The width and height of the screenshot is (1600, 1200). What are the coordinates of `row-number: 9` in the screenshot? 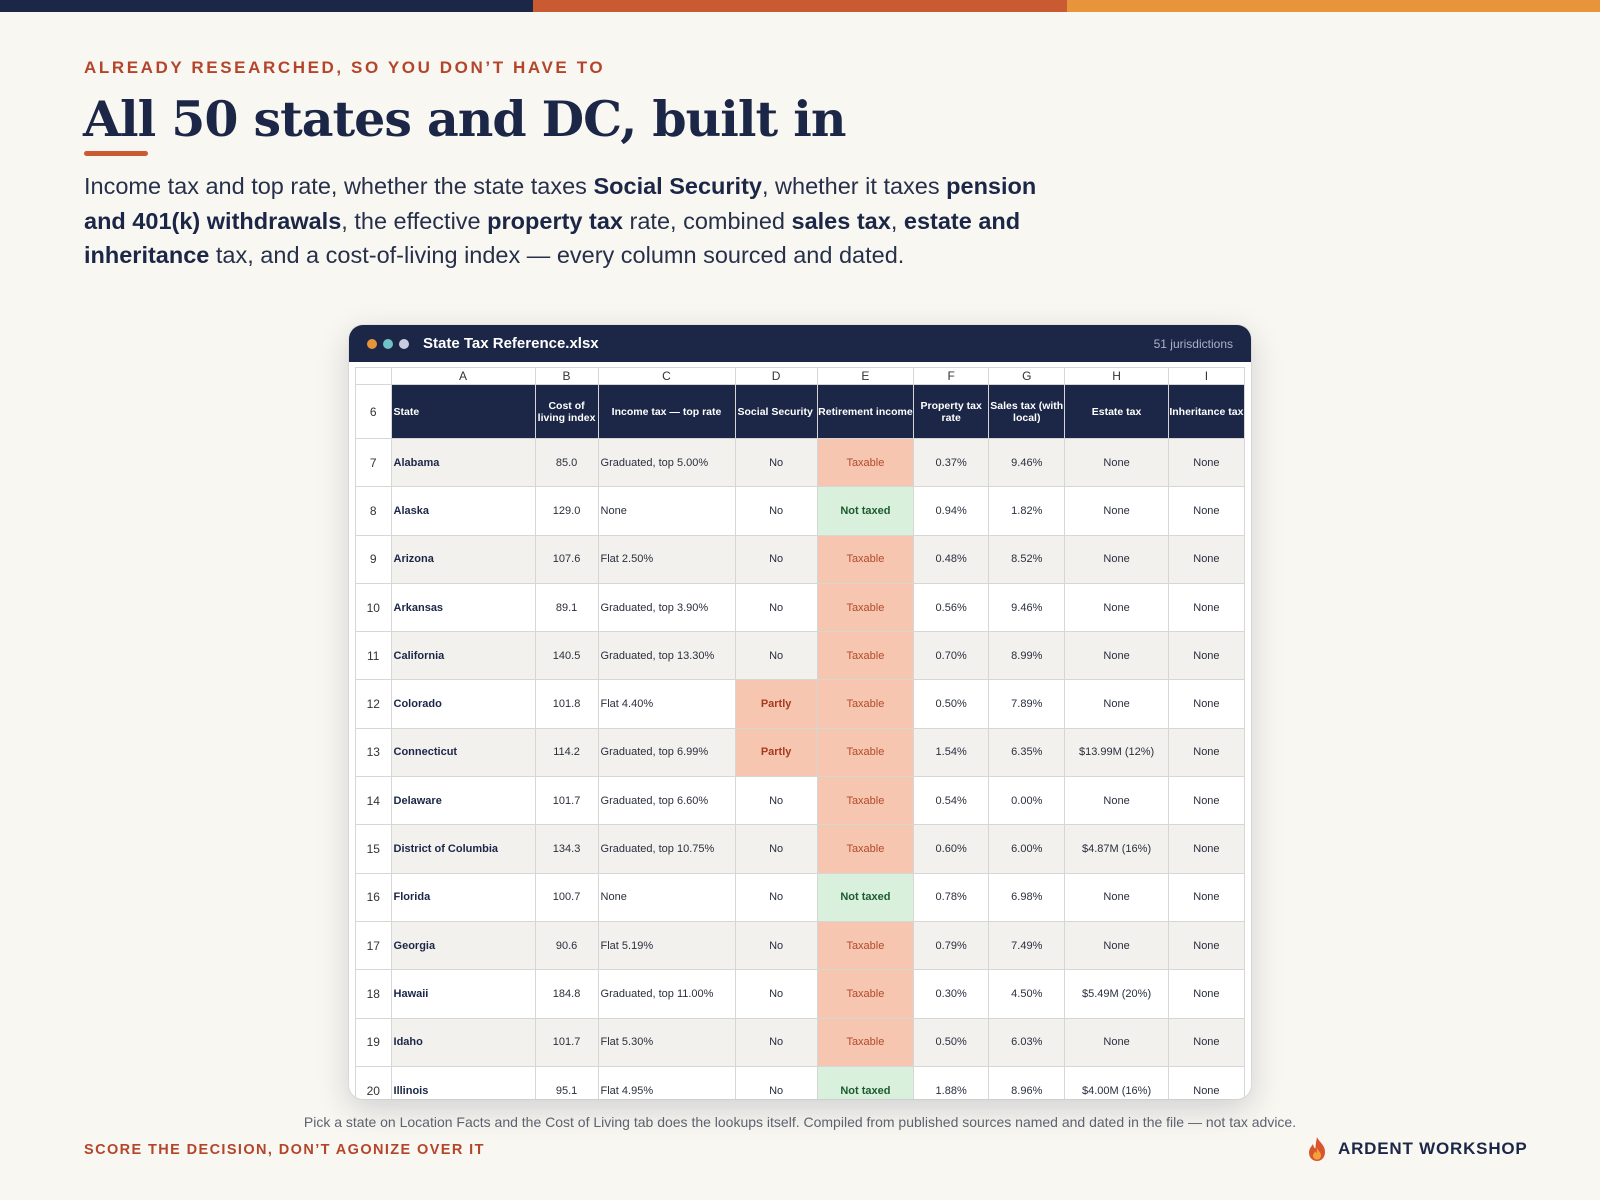 It's located at (373, 559).